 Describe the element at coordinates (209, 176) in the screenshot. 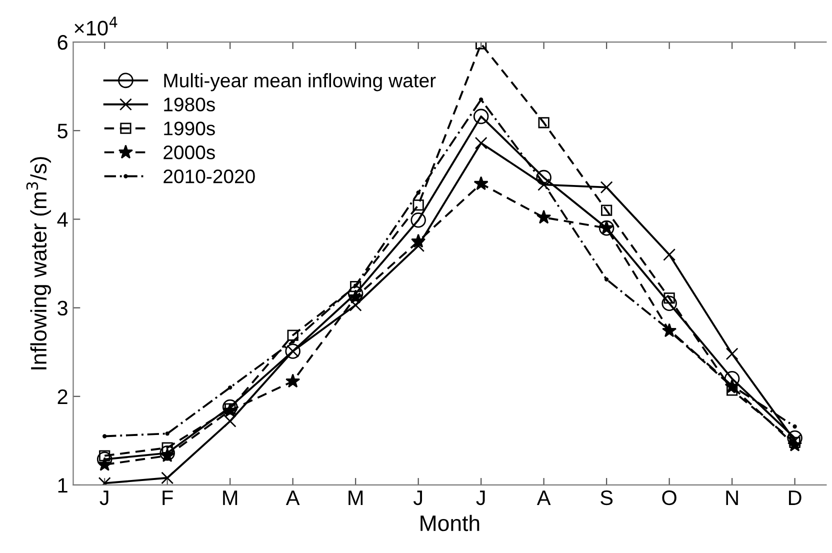

I see `legend-label: 2010-2020` at that location.